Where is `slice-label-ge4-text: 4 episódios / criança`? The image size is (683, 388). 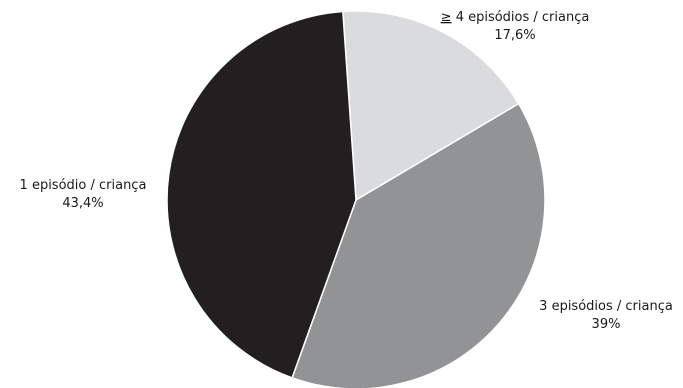 slice-label-ge4-text: 4 episódios / criança is located at coordinates (523, 17).